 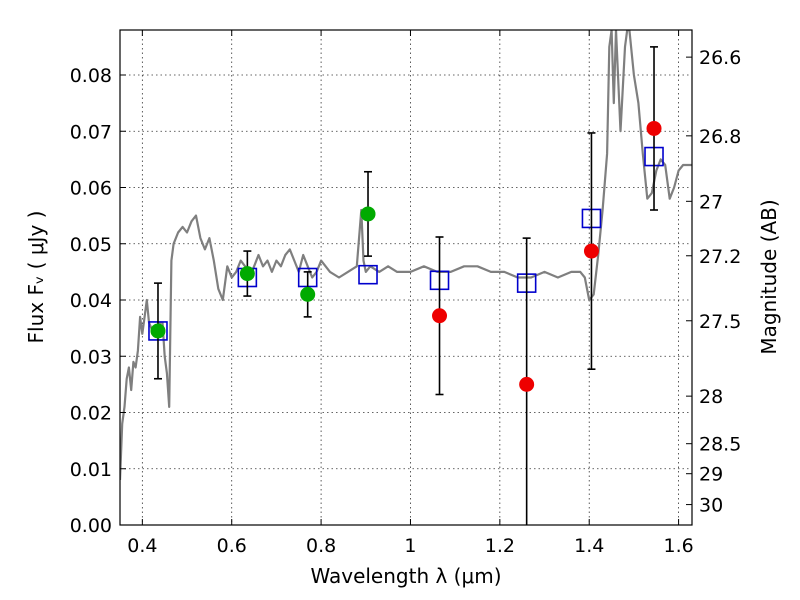 What do you see at coordinates (500, 546) in the screenshot?
I see `x-tick-label: 1.2` at bounding box center [500, 546].